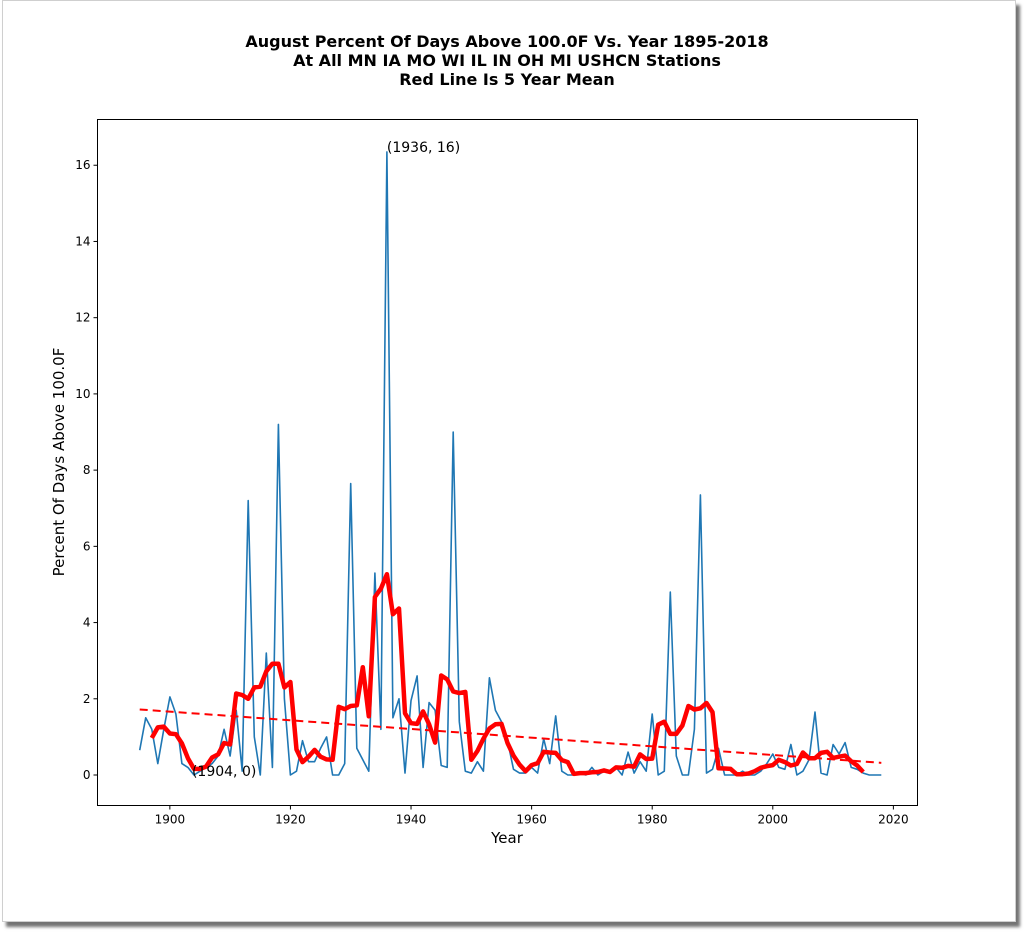 The height and width of the screenshot is (933, 1024). Describe the element at coordinates (507, 79) in the screenshot. I see `chart-title-line-3: Red Line Is 5 Year Mean` at that location.